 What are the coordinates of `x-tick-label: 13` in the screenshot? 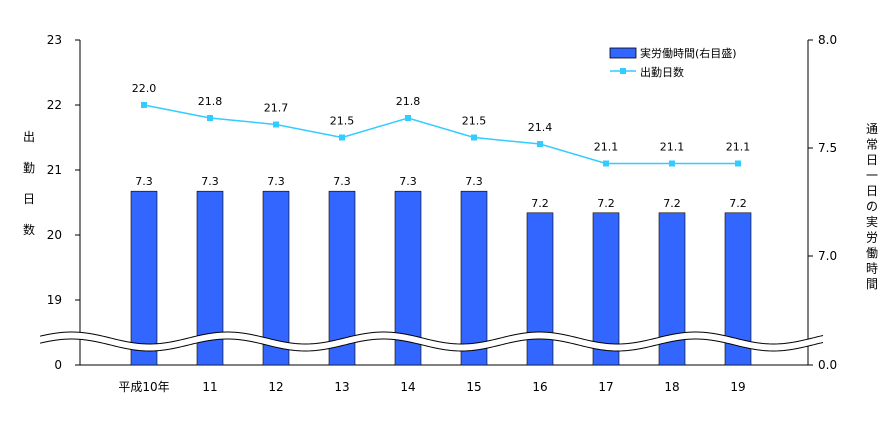 It's located at (341, 387).